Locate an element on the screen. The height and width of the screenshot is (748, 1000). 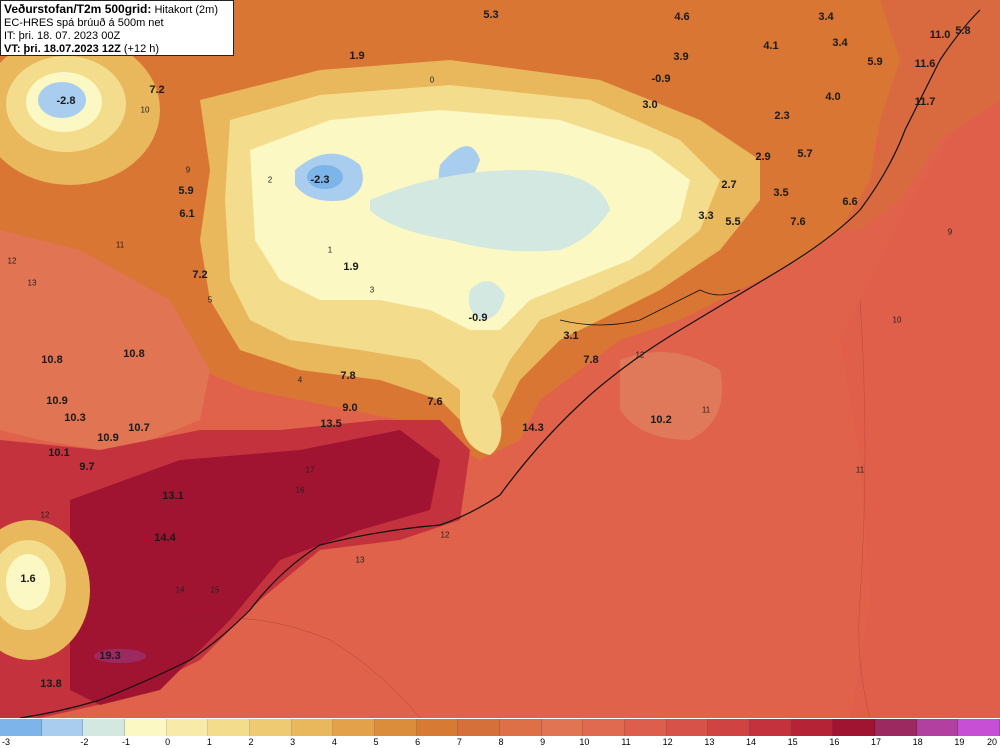
color-legend-tick: 9 is located at coordinates (543, 742).